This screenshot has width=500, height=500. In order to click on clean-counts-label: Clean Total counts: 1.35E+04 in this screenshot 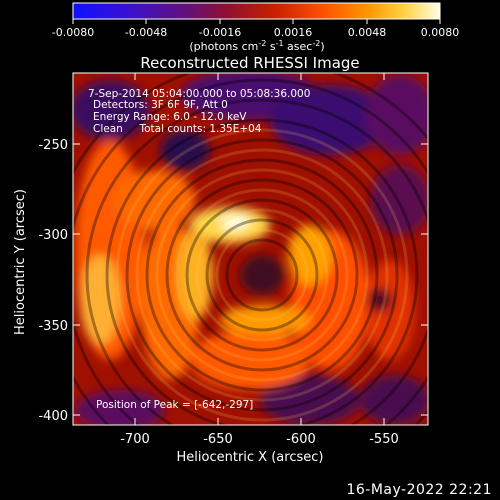, I will do `click(177, 129)`.